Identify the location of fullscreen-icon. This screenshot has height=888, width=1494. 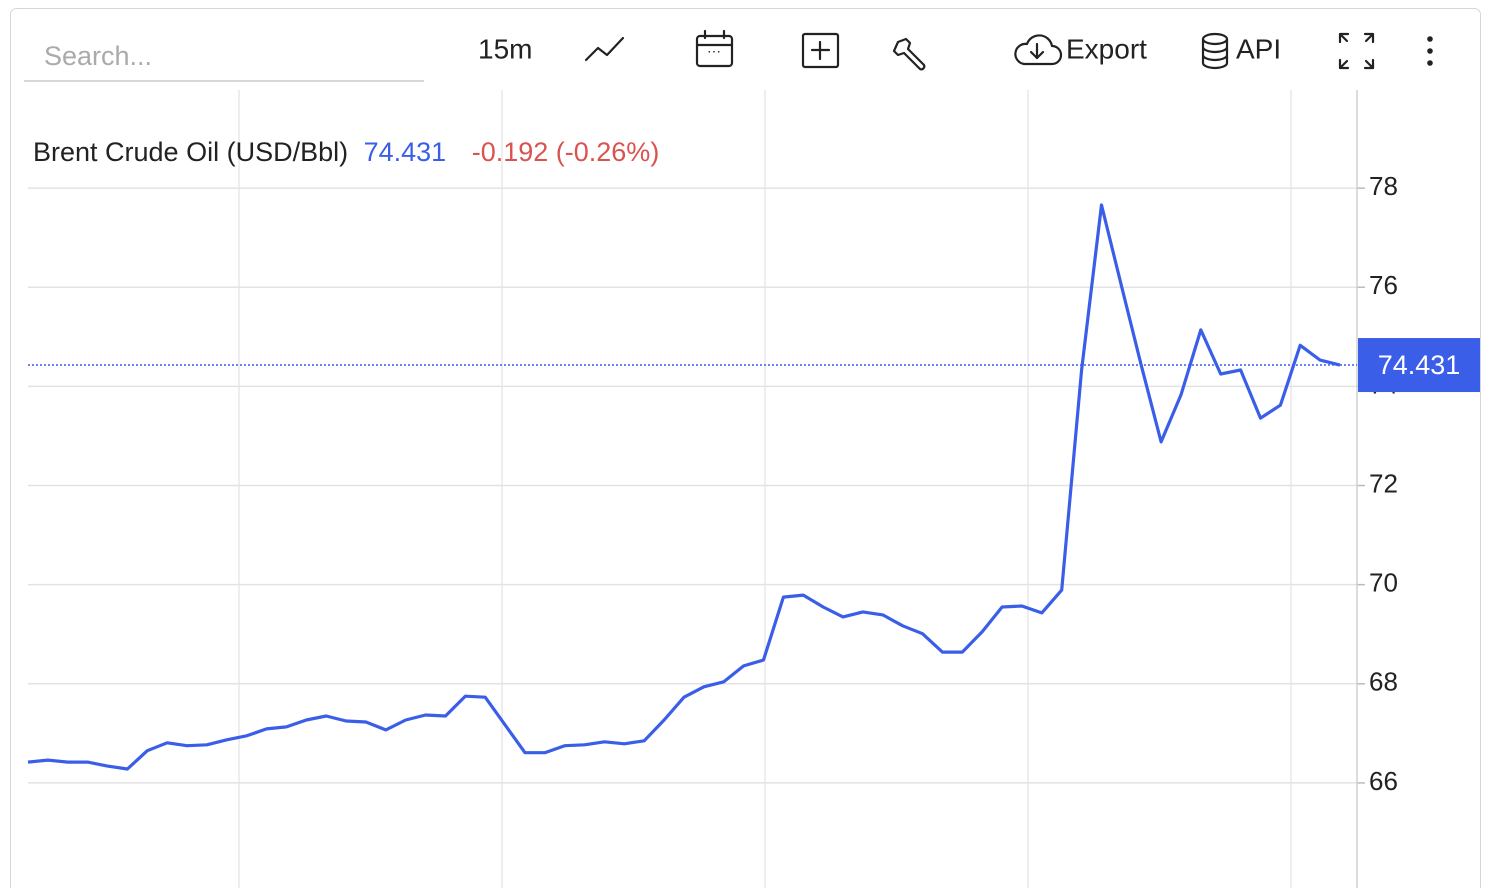
(1356, 51).